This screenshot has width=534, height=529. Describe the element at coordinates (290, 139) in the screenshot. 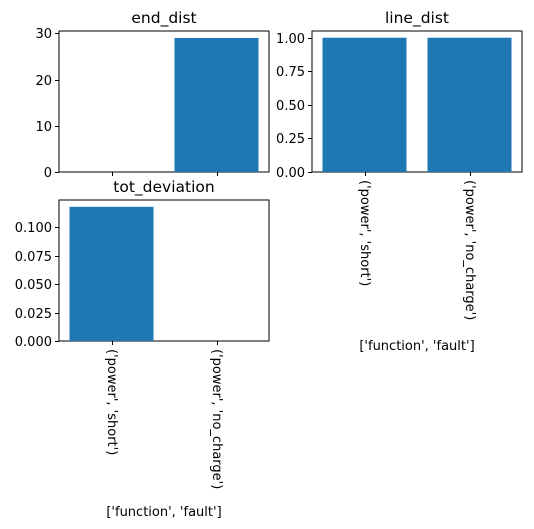

I see `y-tick-label: 0.25` at that location.